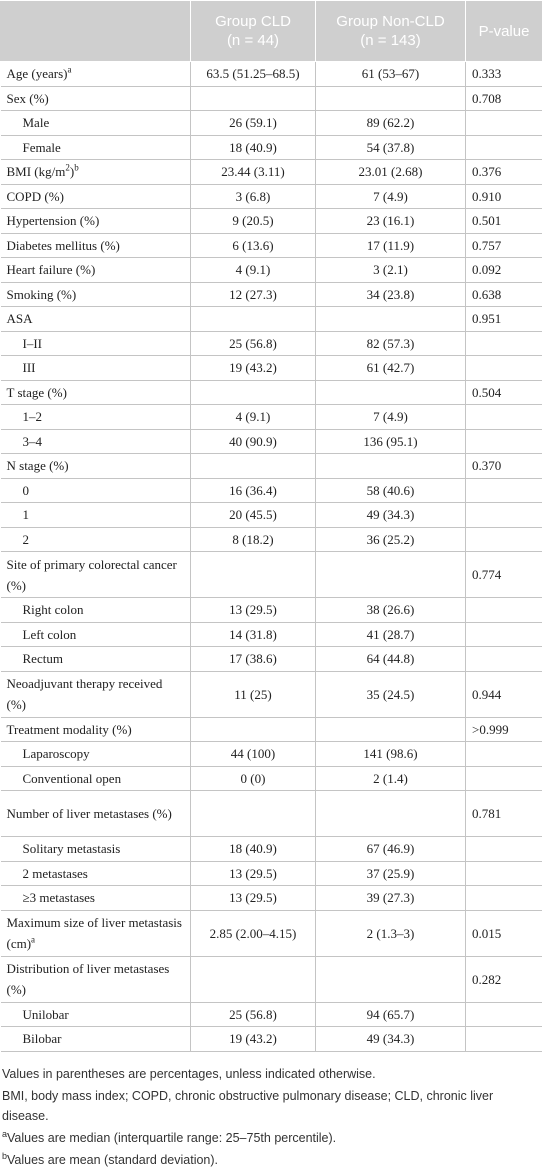  What do you see at coordinates (390, 873) in the screenshot?
I see `cell: 37 (25.9)` at bounding box center [390, 873].